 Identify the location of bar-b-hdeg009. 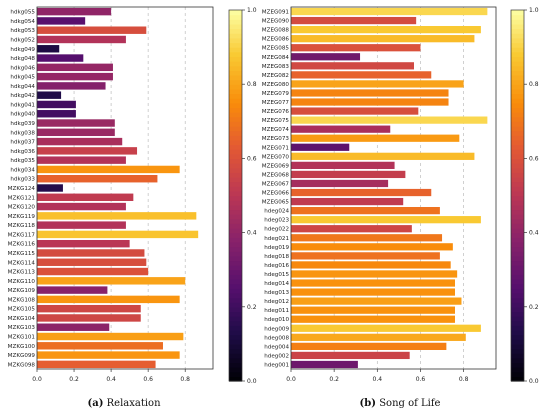
(386, 328).